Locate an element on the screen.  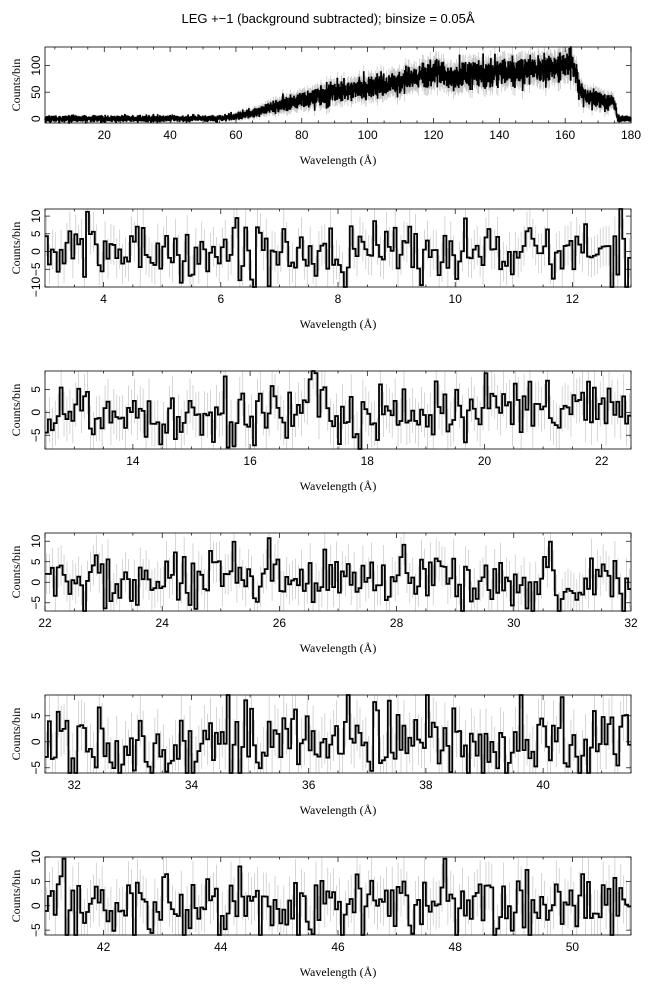
y-tick-label: −10 is located at coordinates (36, 286).